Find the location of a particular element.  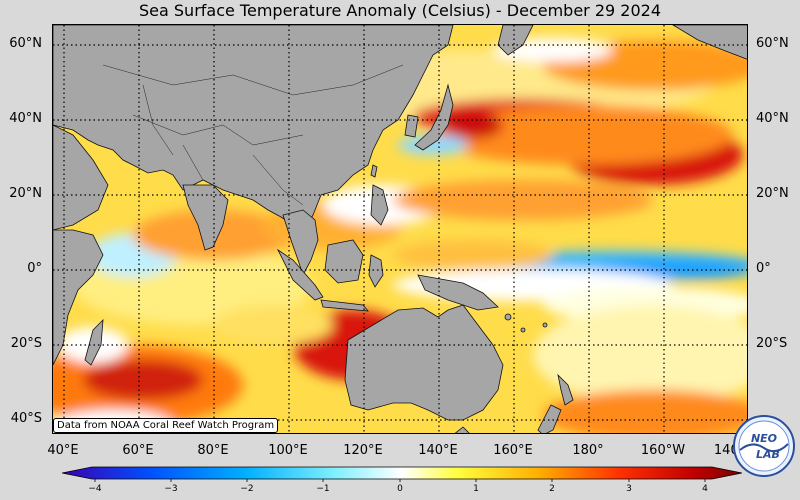

svg-text: LAB is located at coordinates (768, 454).